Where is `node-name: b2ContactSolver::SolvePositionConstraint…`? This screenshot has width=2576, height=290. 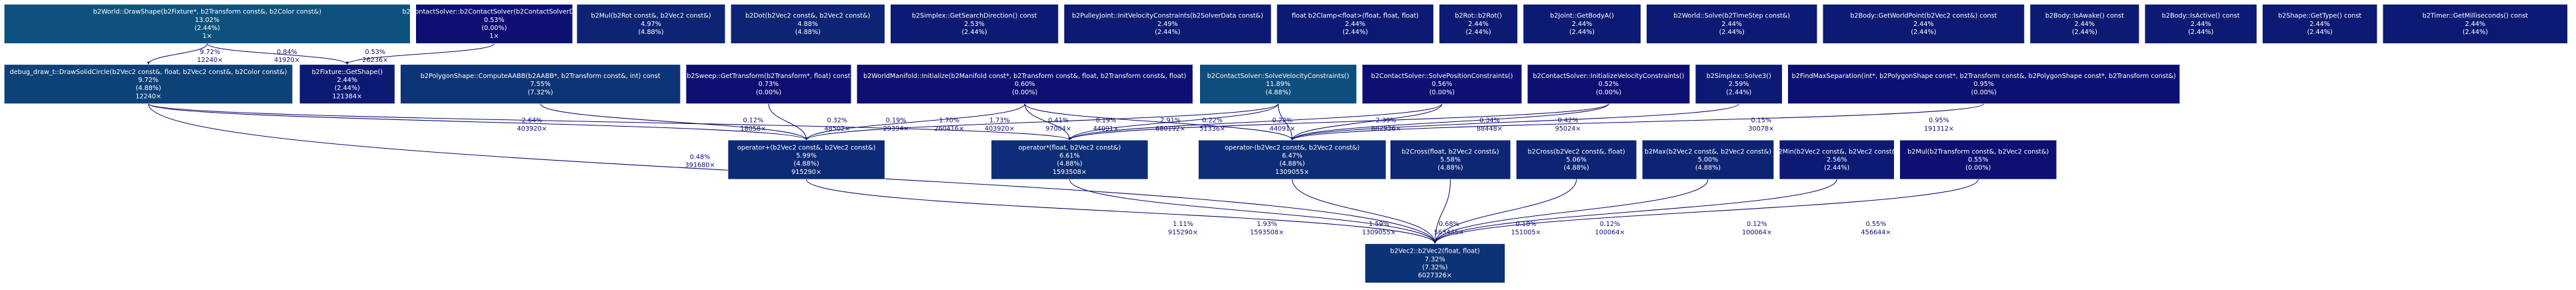 node-name: b2ContactSolver::SolvePositionConstraint… is located at coordinates (1442, 76).